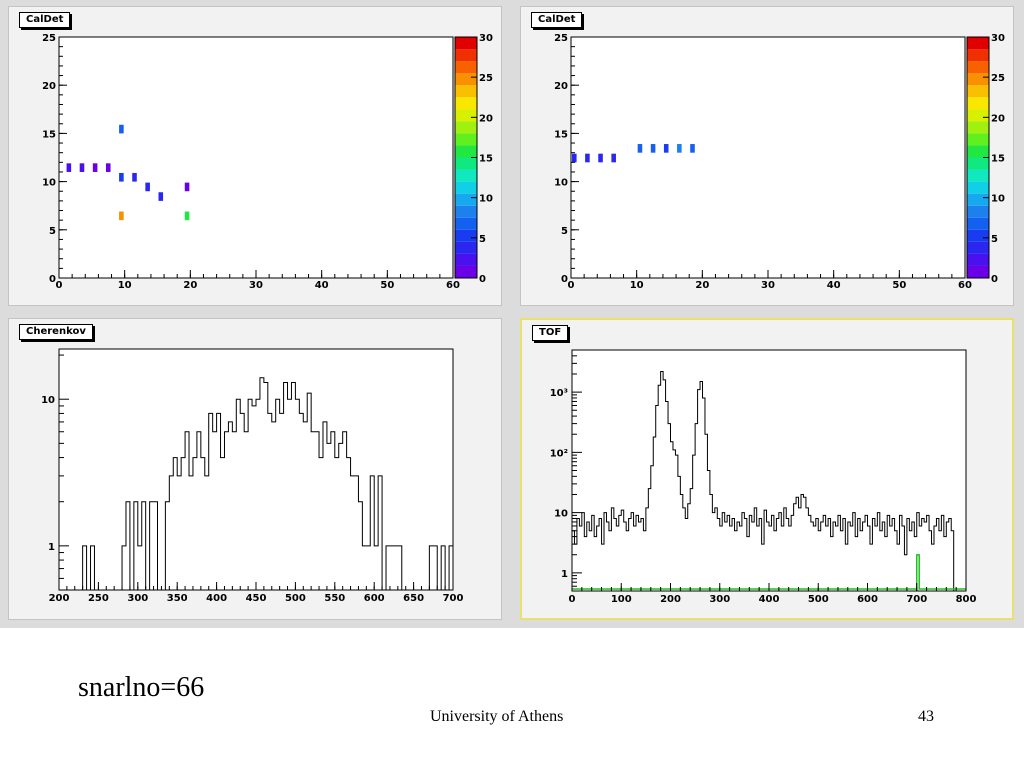 This screenshot has width=1024, height=768. What do you see at coordinates (559, 453) in the screenshot?
I see `y-tick-label: 10²` at bounding box center [559, 453].